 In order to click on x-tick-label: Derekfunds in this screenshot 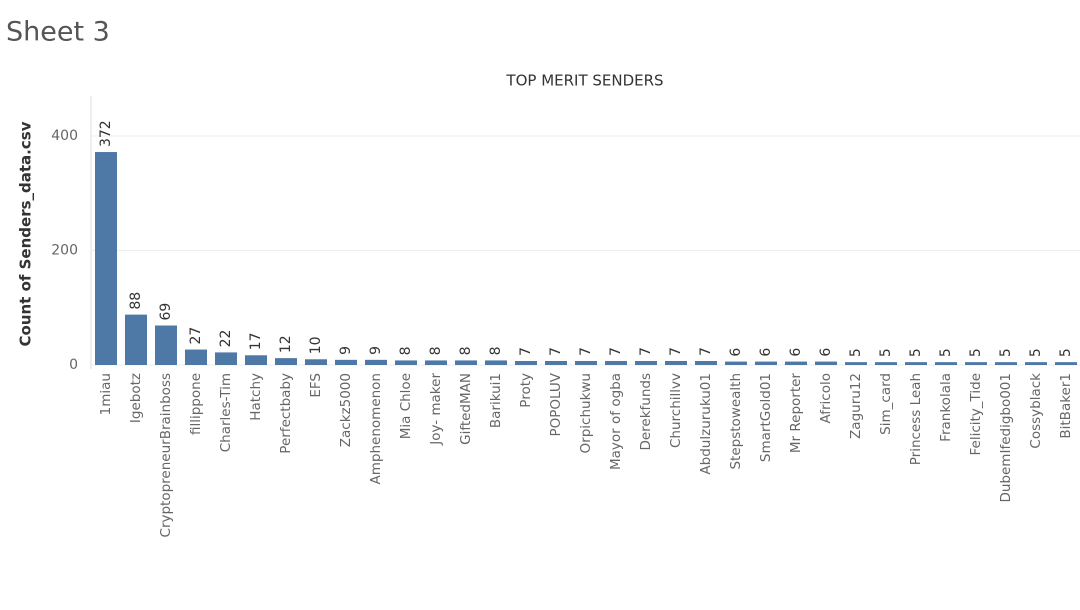, I will do `click(646, 412)`.